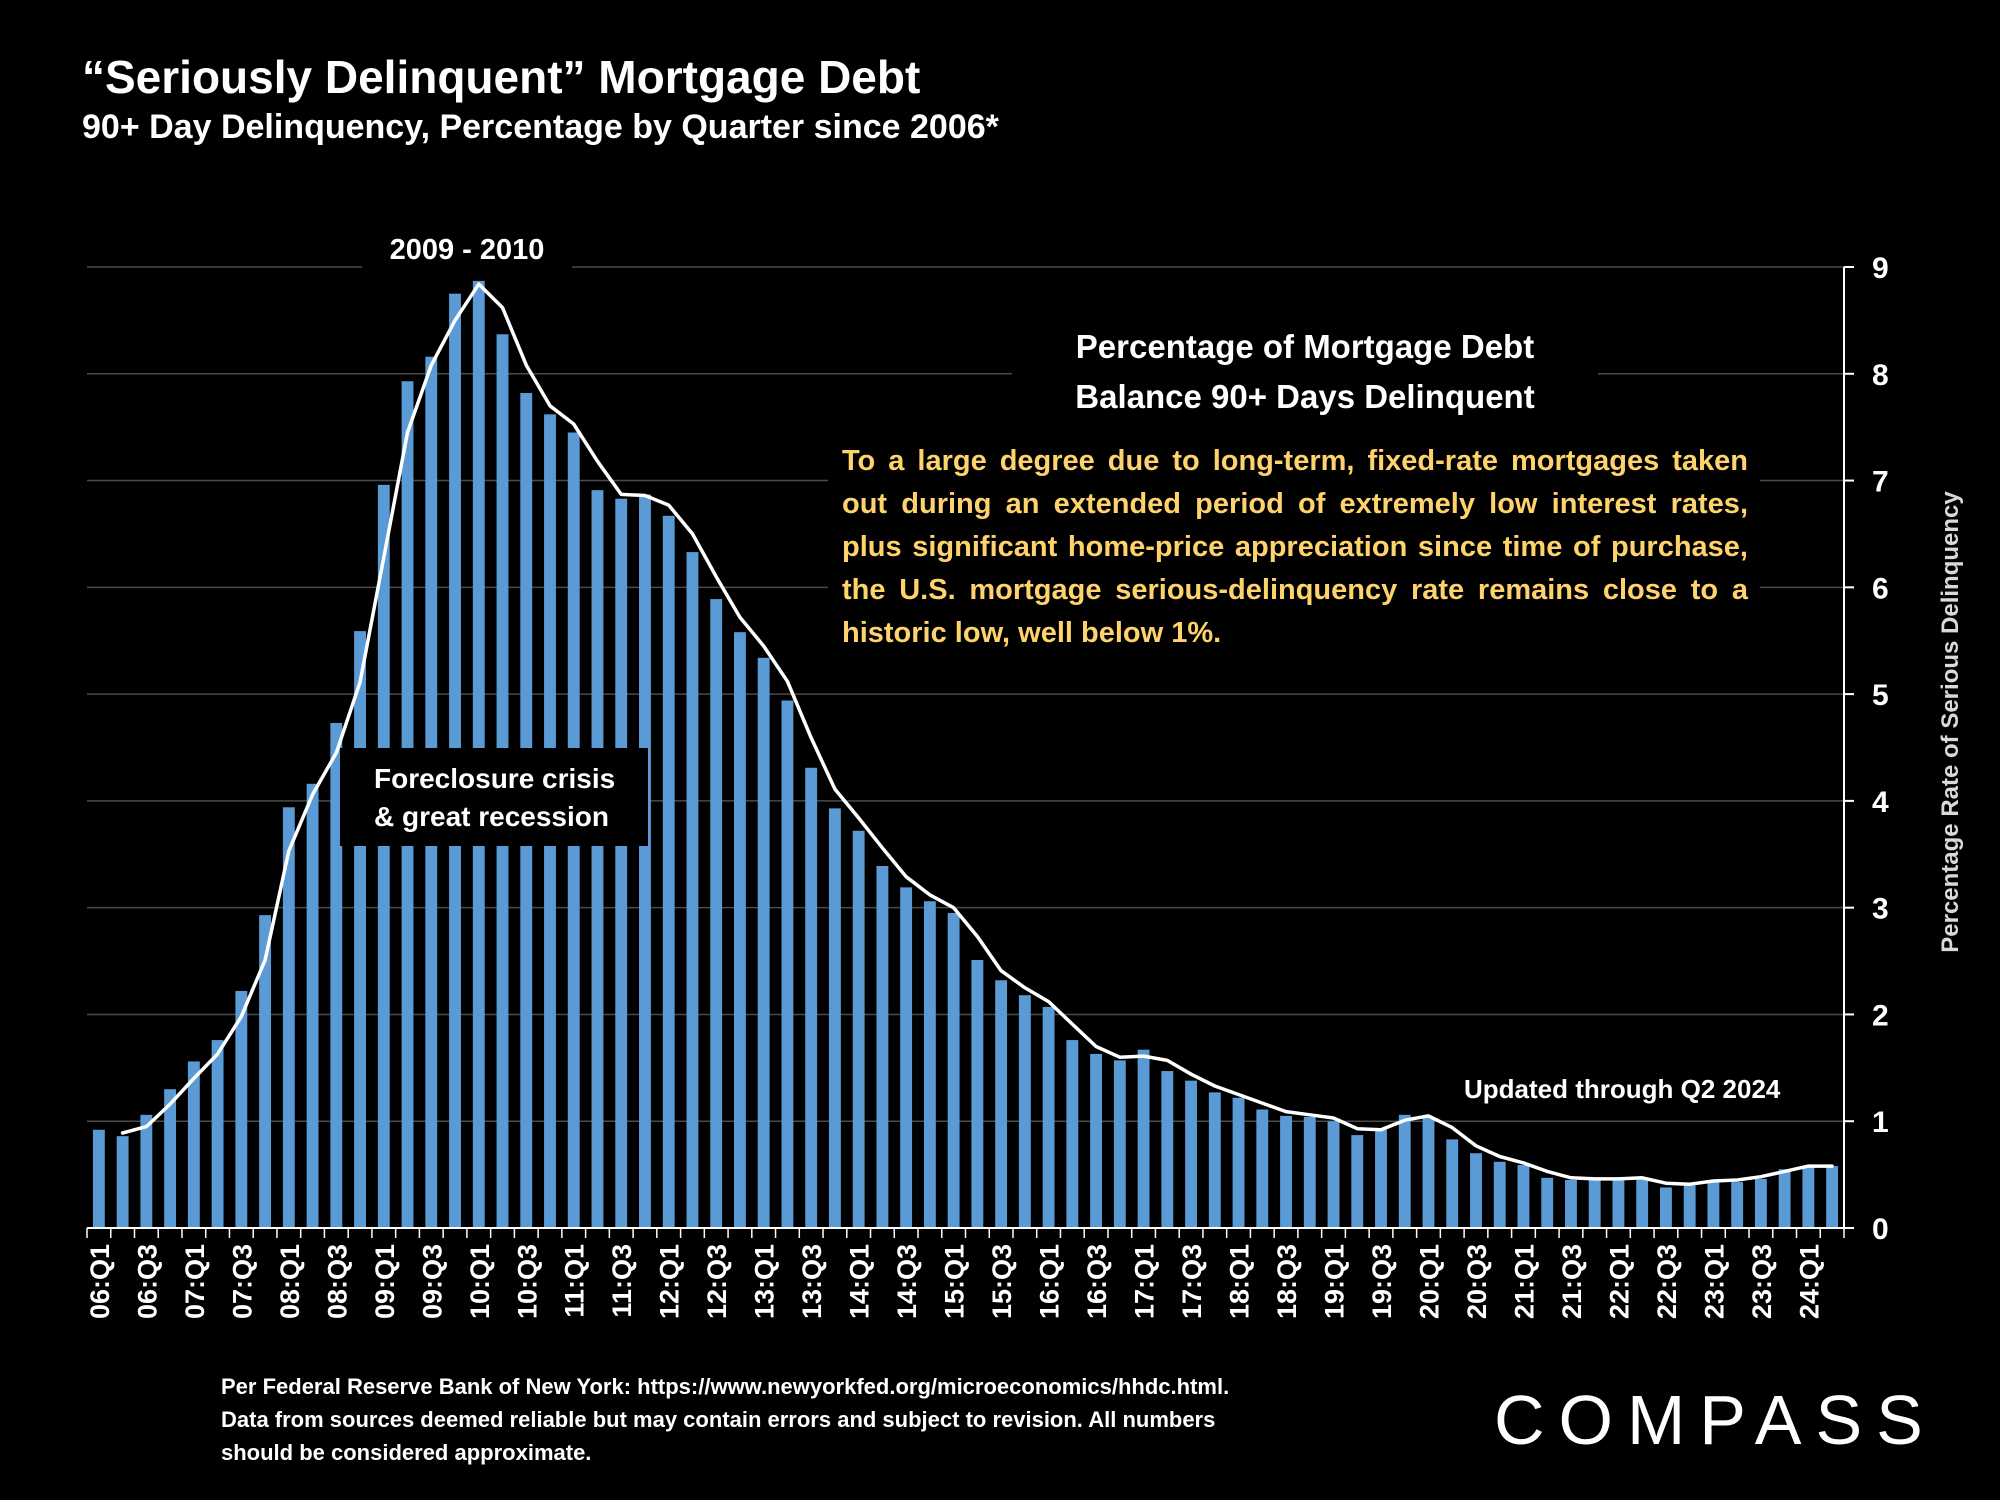 The width and height of the screenshot is (2000, 1500). What do you see at coordinates (1760, 1203) in the screenshot?
I see `bar-23:Q3` at bounding box center [1760, 1203].